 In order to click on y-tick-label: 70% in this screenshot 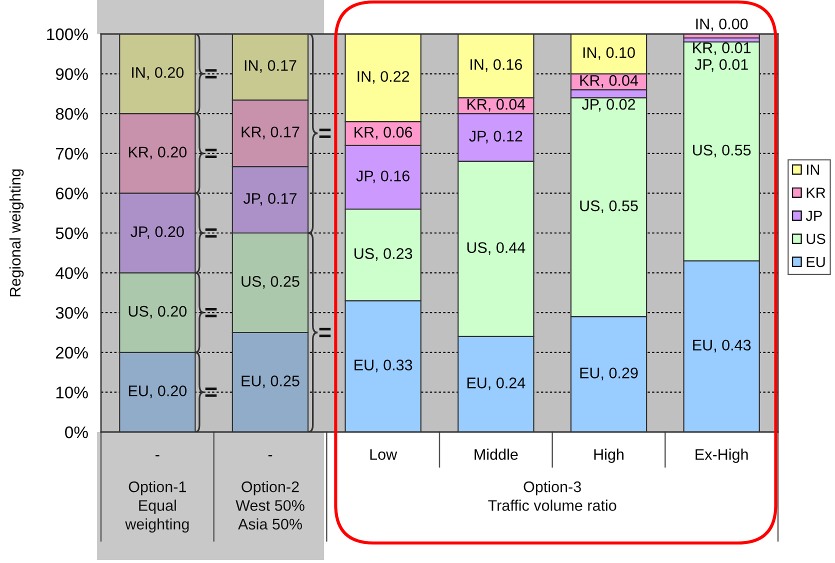, I will do `click(72, 154)`.